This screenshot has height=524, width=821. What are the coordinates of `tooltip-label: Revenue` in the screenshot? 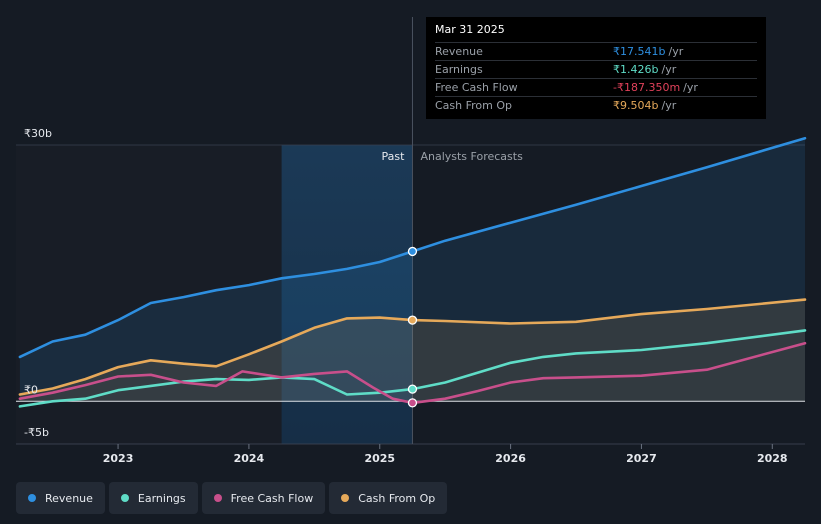 It's located at (459, 51).